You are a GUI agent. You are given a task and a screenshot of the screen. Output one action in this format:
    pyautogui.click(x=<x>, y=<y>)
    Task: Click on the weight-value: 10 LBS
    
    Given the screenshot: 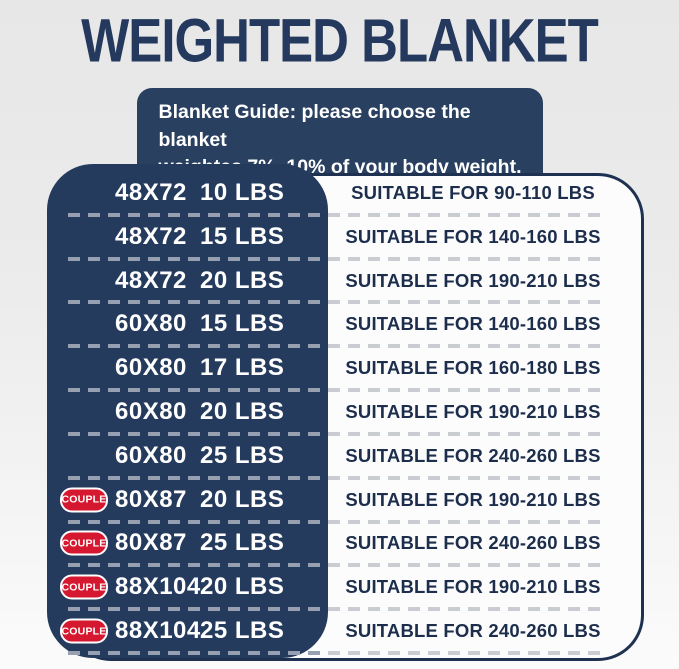 What is the action you would take?
    pyautogui.click(x=242, y=192)
    